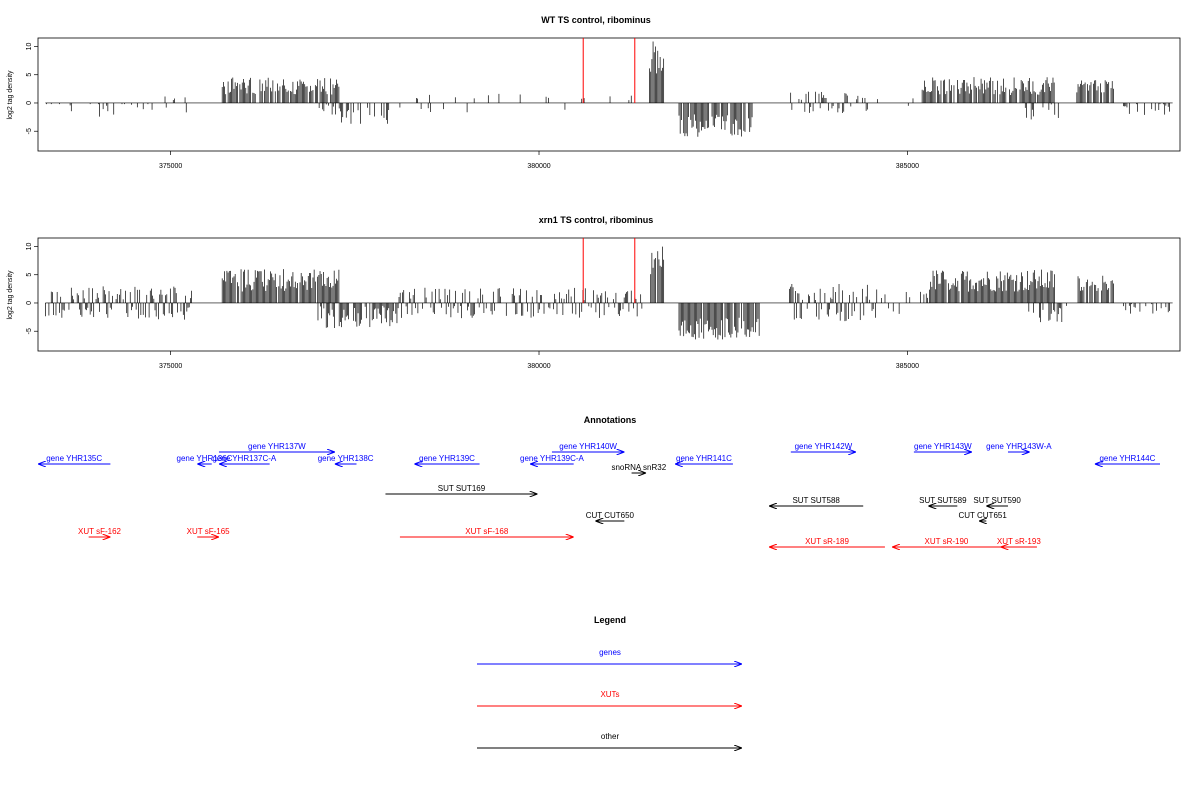  I want to click on feature-label: gene YHR137C-A, so click(244, 458).